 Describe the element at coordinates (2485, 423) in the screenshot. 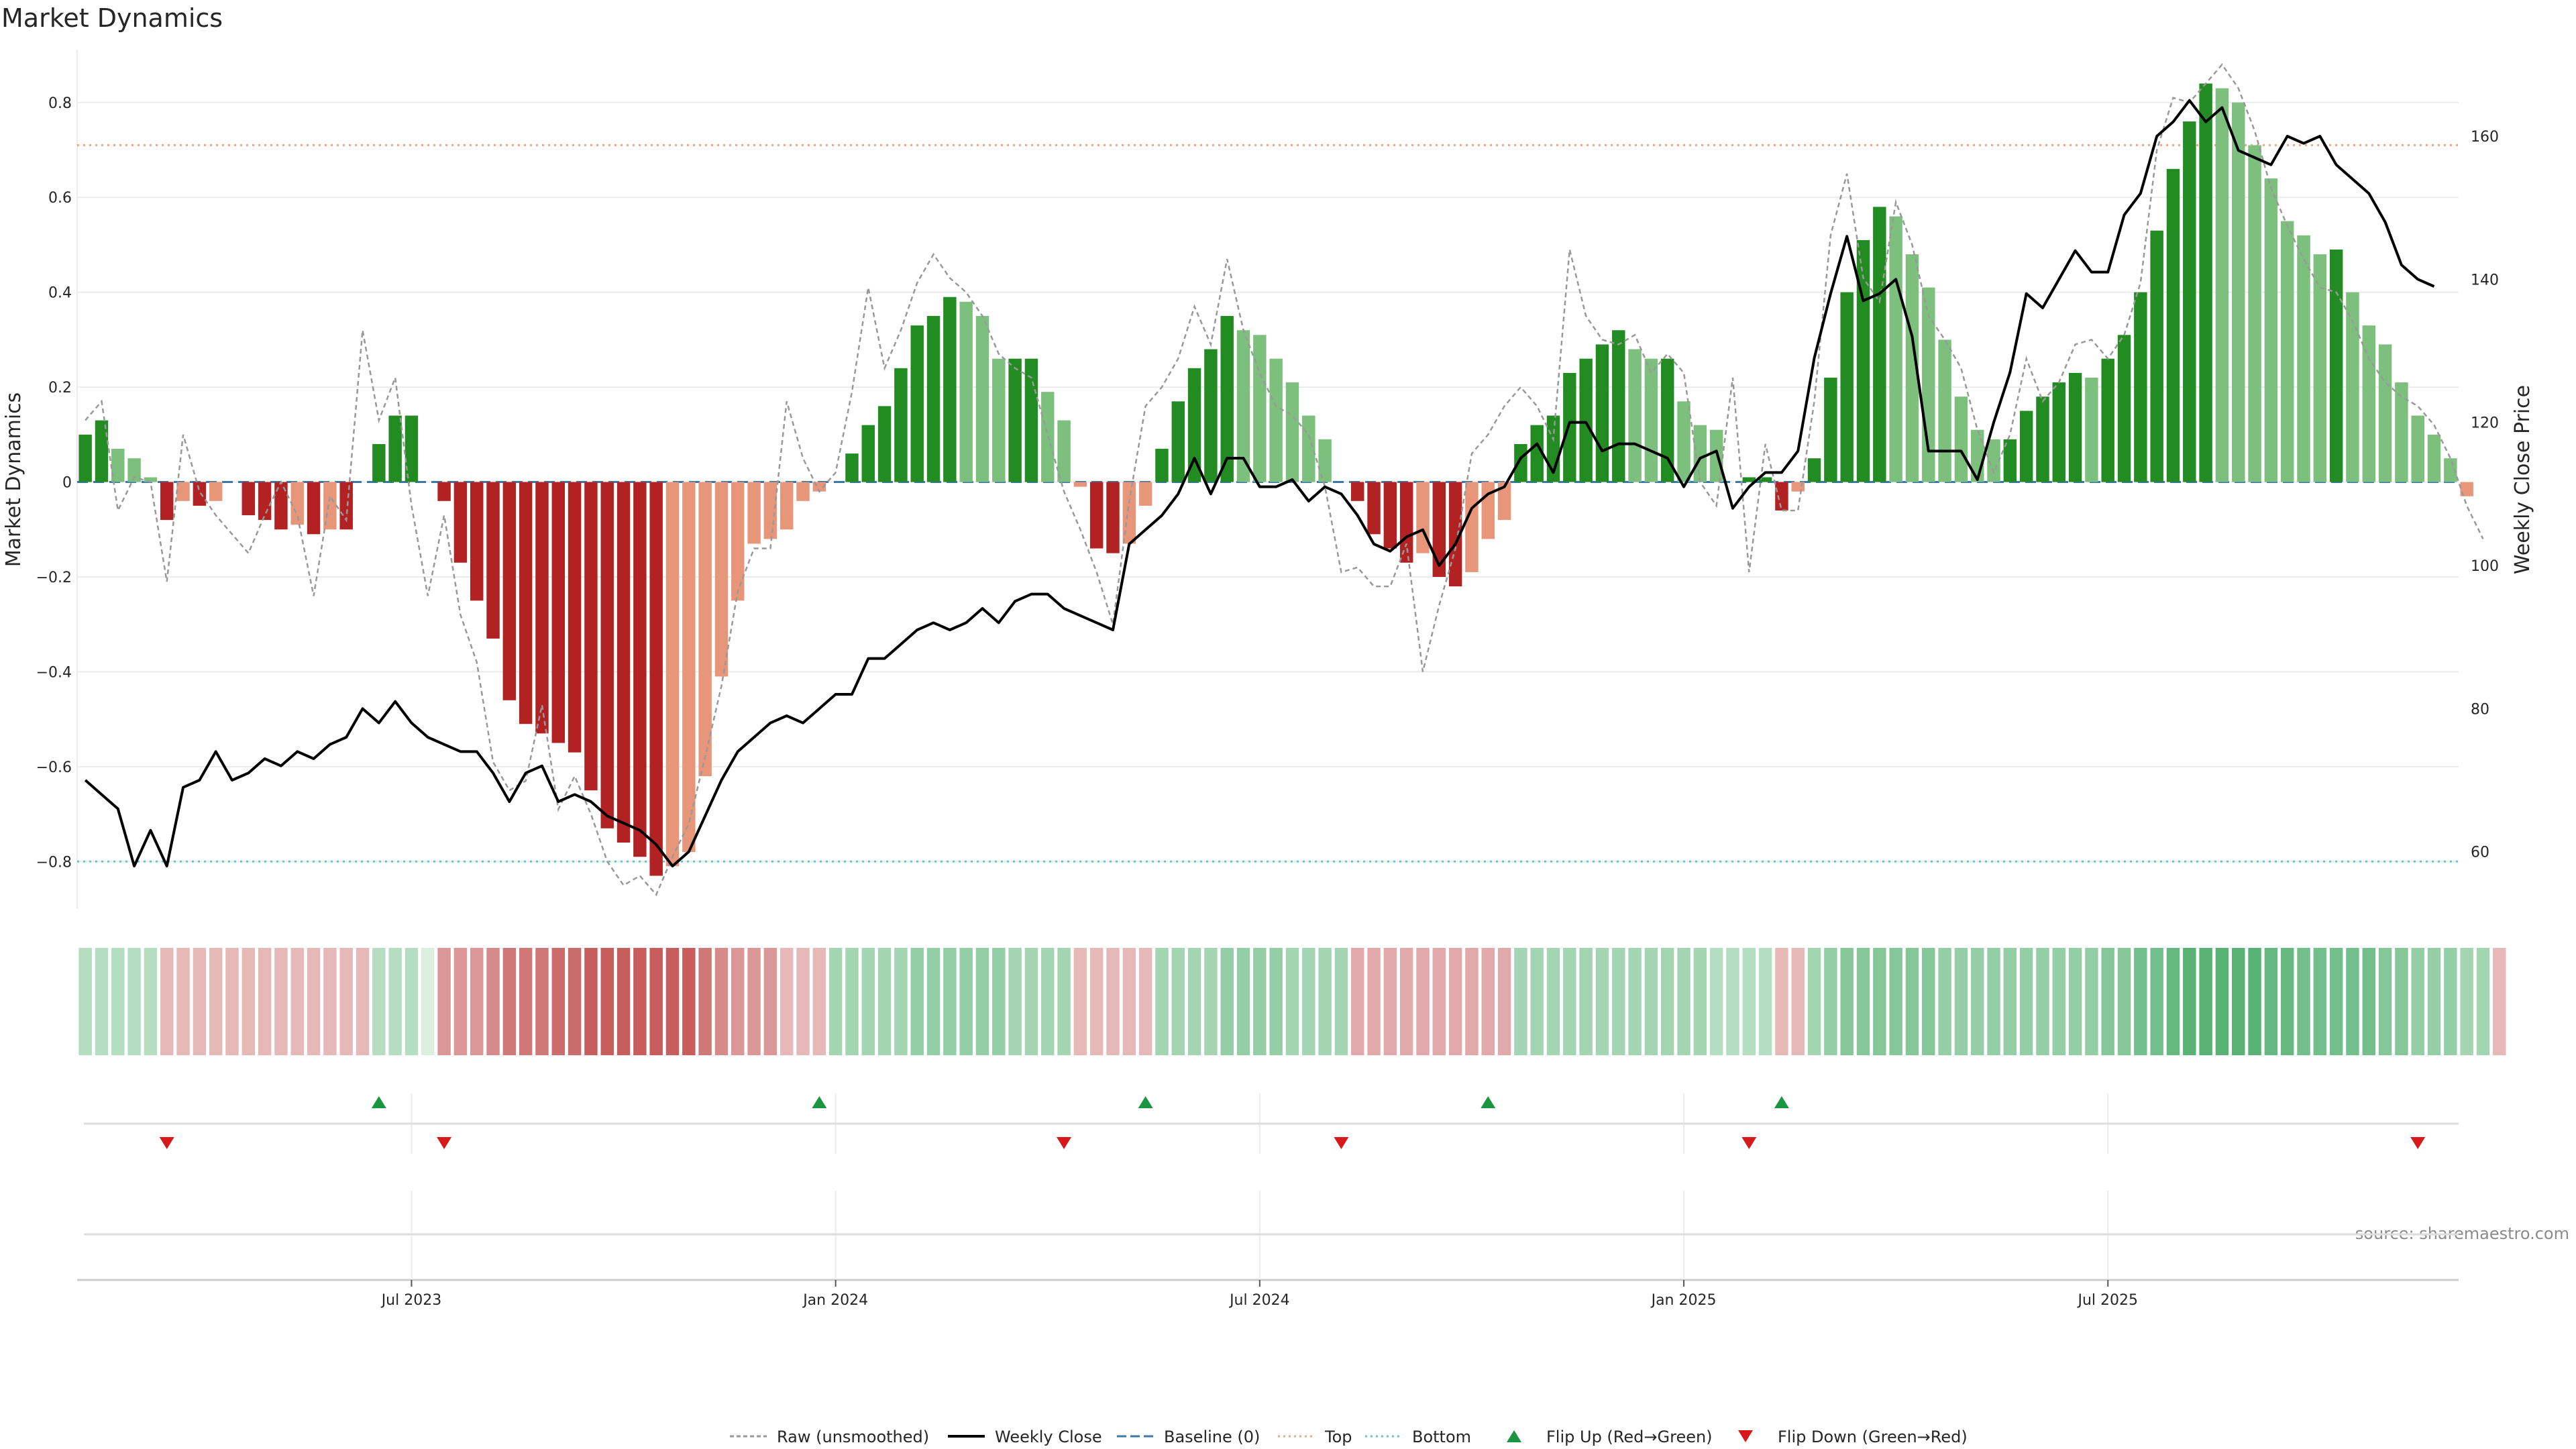

I see `right-tick-label: 120` at that location.